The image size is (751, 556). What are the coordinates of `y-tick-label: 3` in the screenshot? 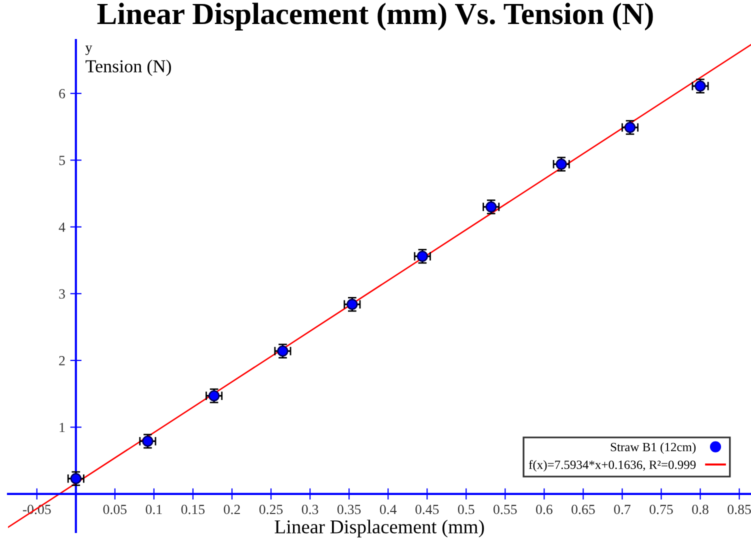 It's located at (62, 294).